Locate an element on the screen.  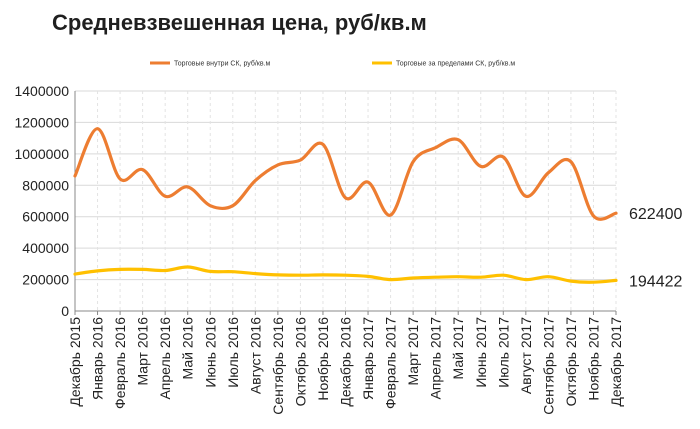
x-tick-label: Июль 2017 is located at coordinates (503, 352).